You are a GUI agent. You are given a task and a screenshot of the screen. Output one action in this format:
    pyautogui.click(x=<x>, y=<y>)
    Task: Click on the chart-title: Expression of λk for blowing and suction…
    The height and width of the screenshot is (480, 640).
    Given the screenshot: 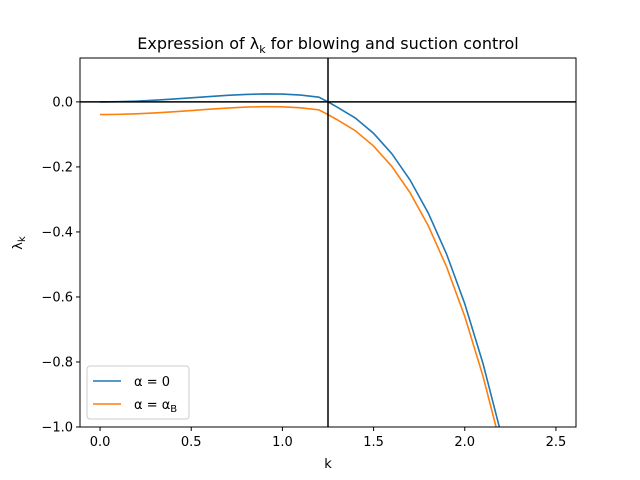 What is the action you would take?
    pyautogui.click(x=327, y=45)
    